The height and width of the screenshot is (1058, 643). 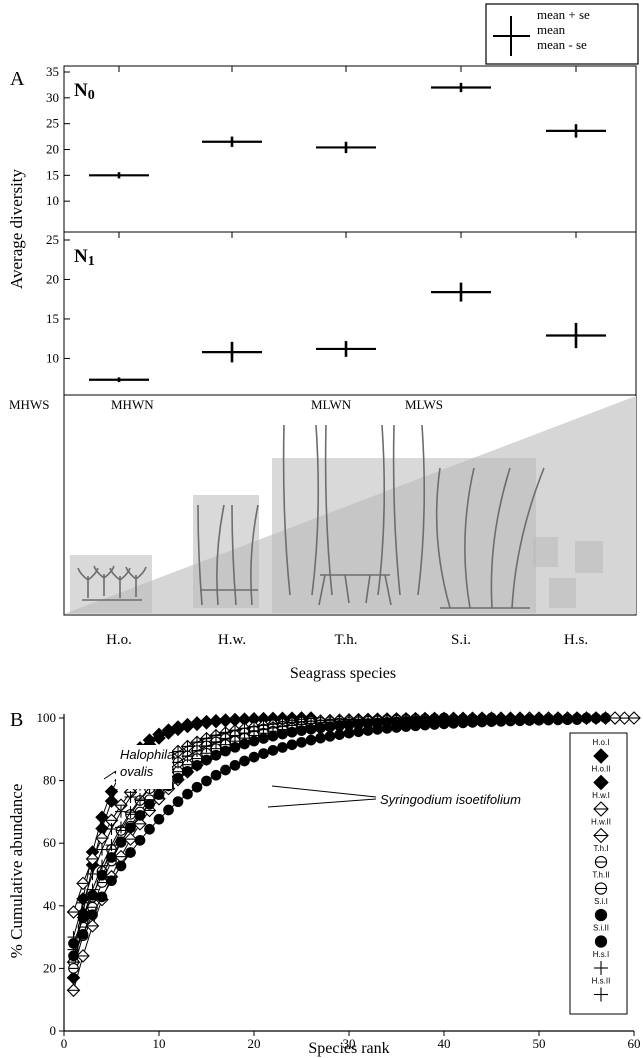 I want to click on annotation-bg, so click(x=456, y=799).